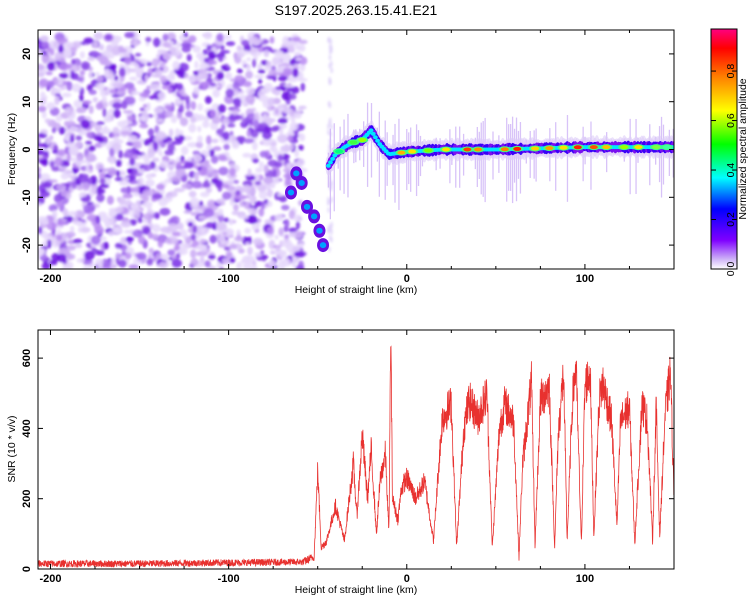 This screenshot has height=600, width=750. I want to click on spectrogram-signal, so click(479, 177).